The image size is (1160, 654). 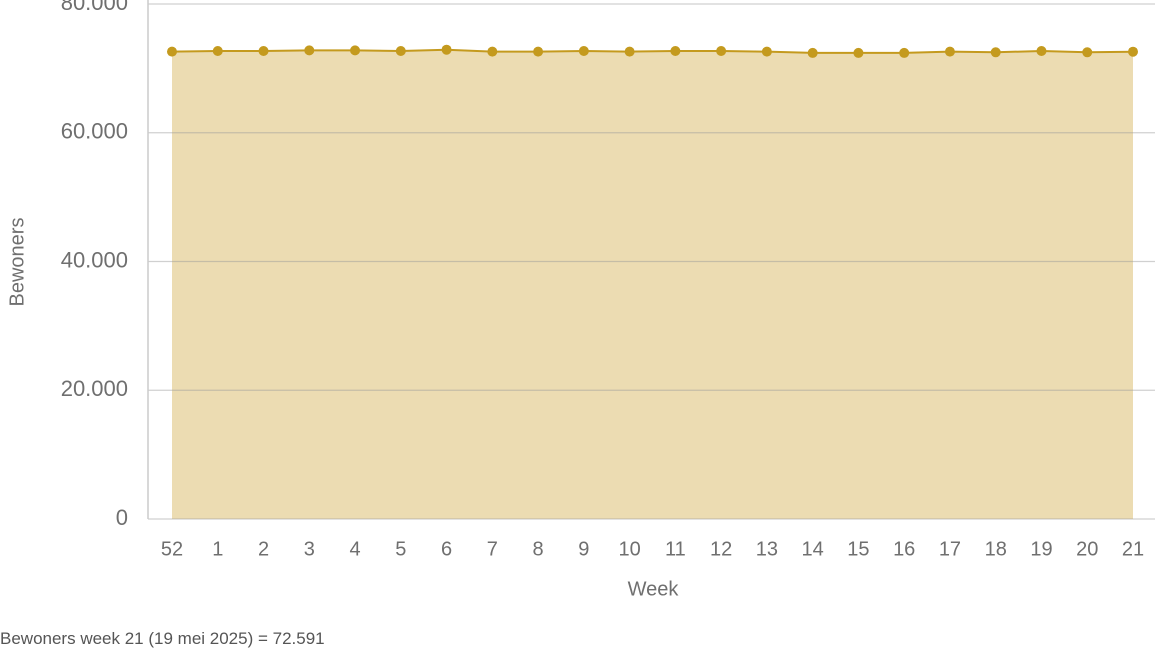 What do you see at coordinates (446, 549) in the screenshot?
I see `x-tick-label: 6` at bounding box center [446, 549].